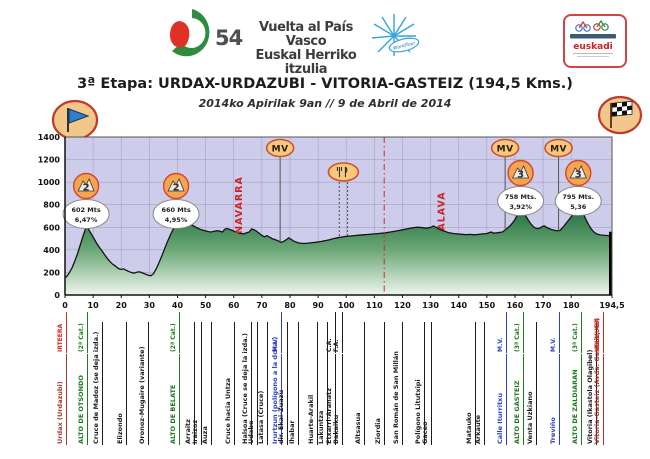 The width and height of the screenshot is (650, 459). I want to click on x-tick-label: 100, so click(346, 305).